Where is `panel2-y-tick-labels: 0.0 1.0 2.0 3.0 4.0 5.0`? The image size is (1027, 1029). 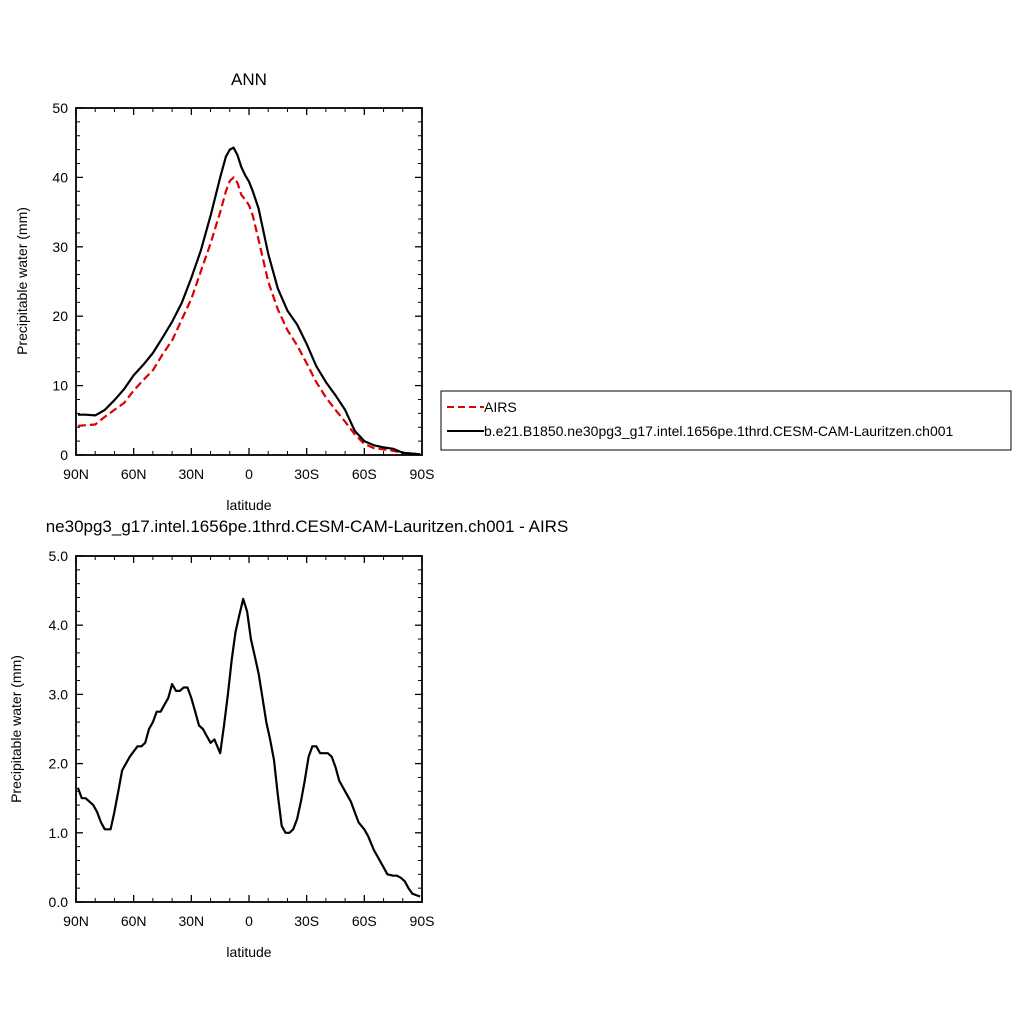 panel2-y-tick-labels: 0.0 1.0 2.0 3.0 4.0 5.0 is located at coordinates (59, 729).